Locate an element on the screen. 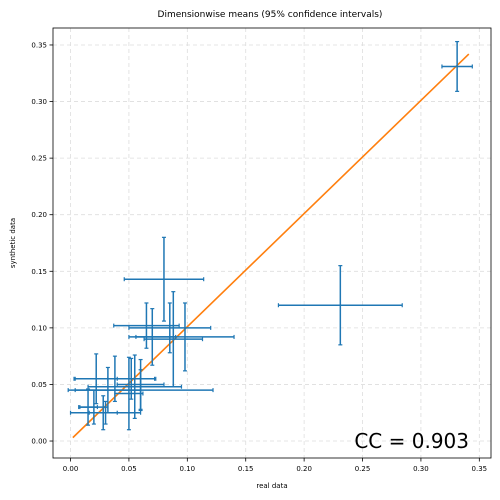 The height and width of the screenshot is (500, 500). y-tick-label: 0.10 is located at coordinates (39, 328).